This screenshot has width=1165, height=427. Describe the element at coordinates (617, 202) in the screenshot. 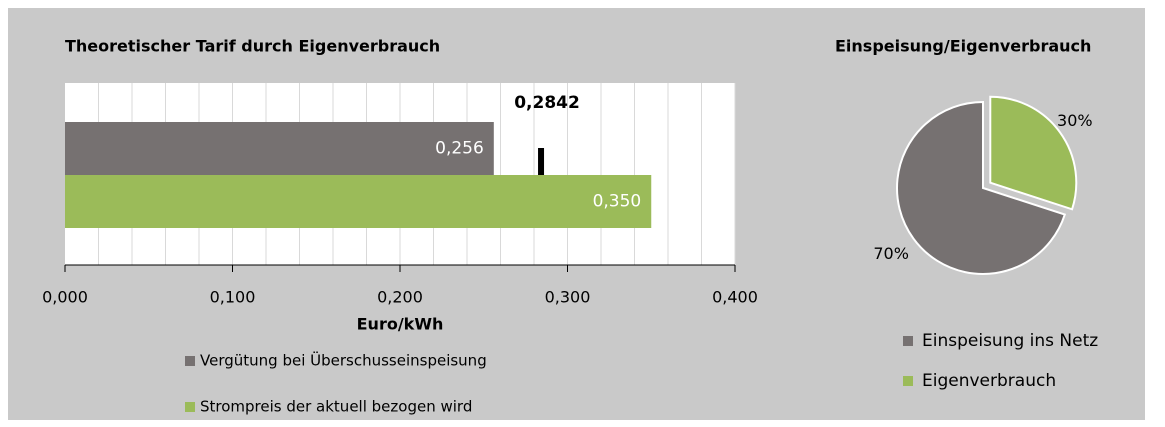

I see `value-label: 0,350` at that location.